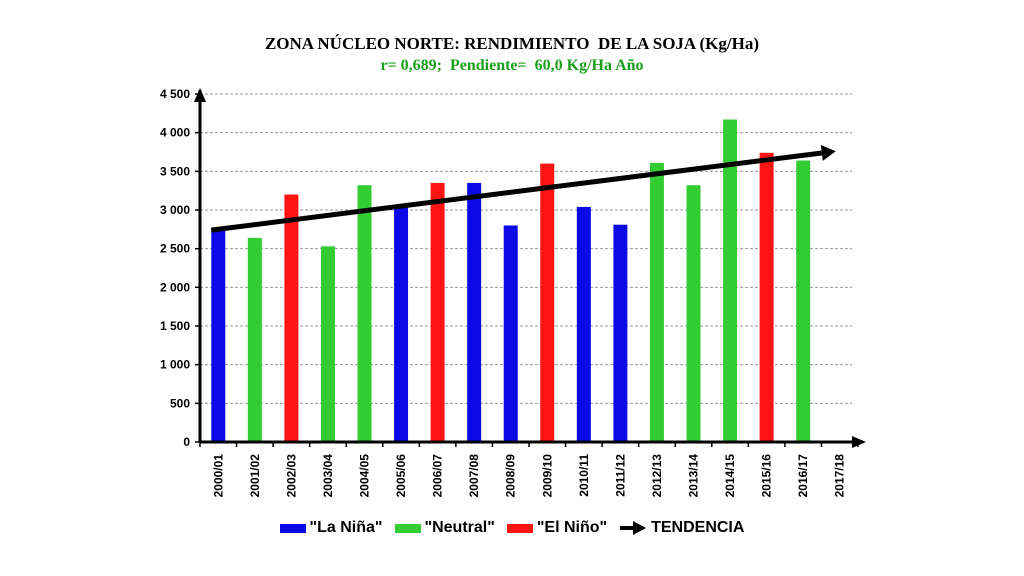 This screenshot has height=576, width=1024. Describe the element at coordinates (175, 249) in the screenshot. I see `y-tick-label: 2 500` at that location.